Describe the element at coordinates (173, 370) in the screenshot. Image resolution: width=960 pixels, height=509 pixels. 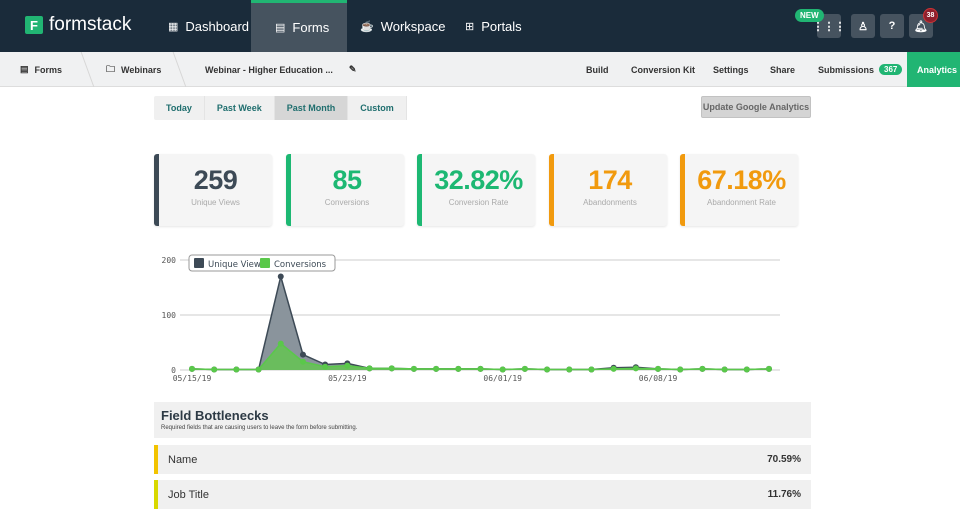
I see `y-tick-label: 0` at that location.